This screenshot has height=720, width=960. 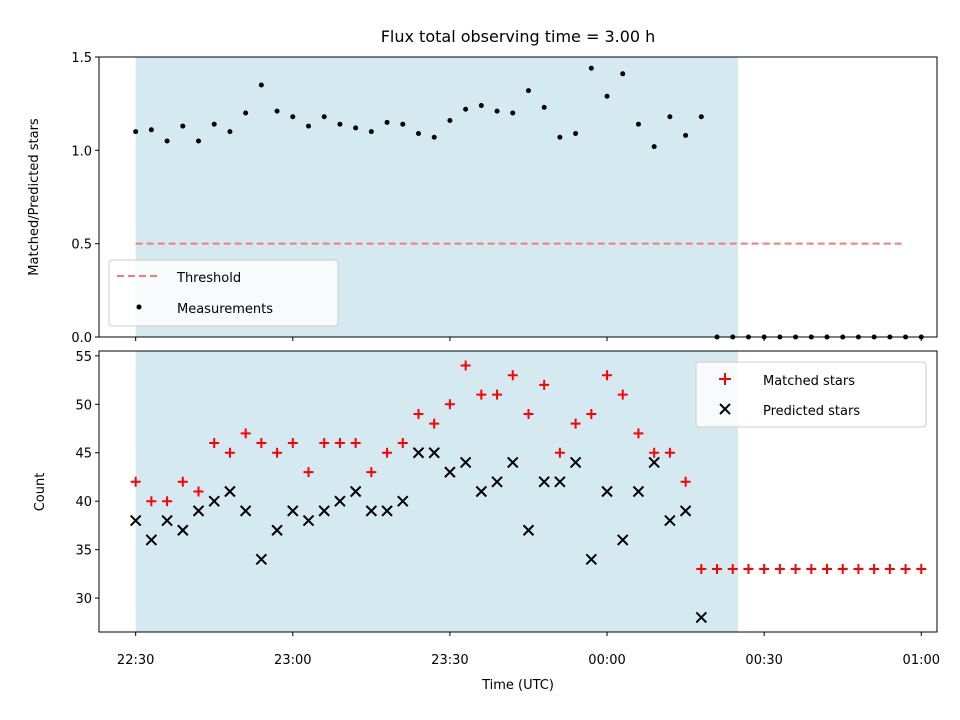 What do you see at coordinates (83, 405) in the screenshot?
I see `y-tick-label: 50` at bounding box center [83, 405].